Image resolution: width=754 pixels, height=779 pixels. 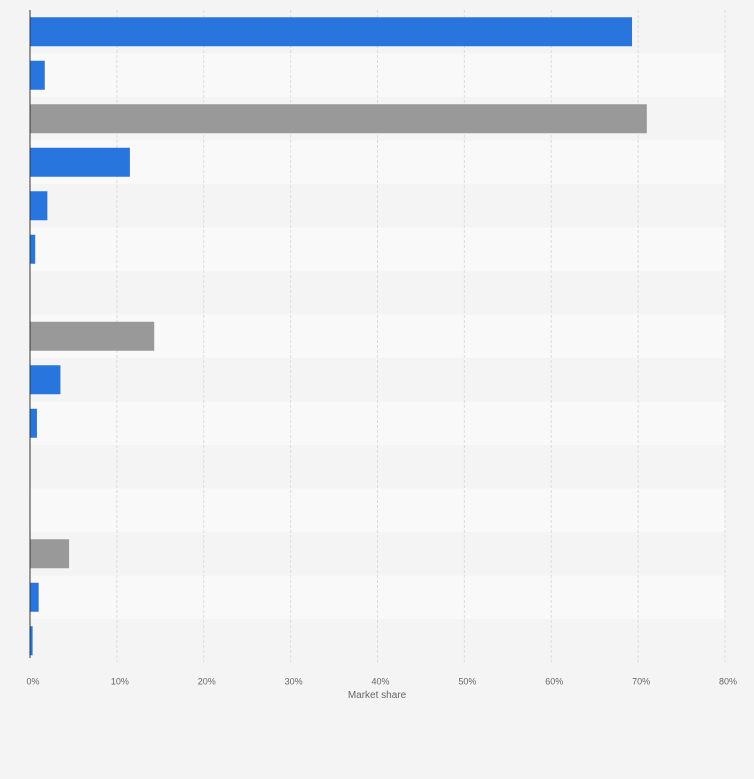 I want to click on x-tick-label: 0%, so click(x=32, y=682).